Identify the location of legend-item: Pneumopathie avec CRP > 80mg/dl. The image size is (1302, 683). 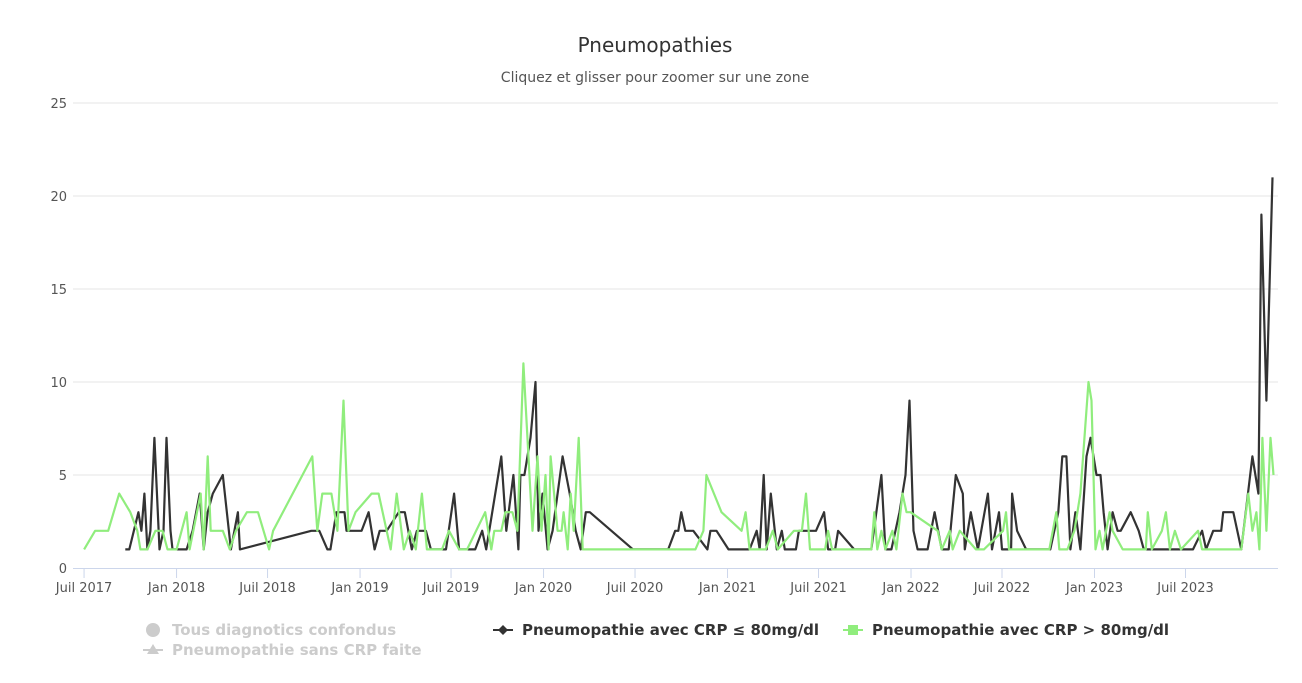
(1006, 630).